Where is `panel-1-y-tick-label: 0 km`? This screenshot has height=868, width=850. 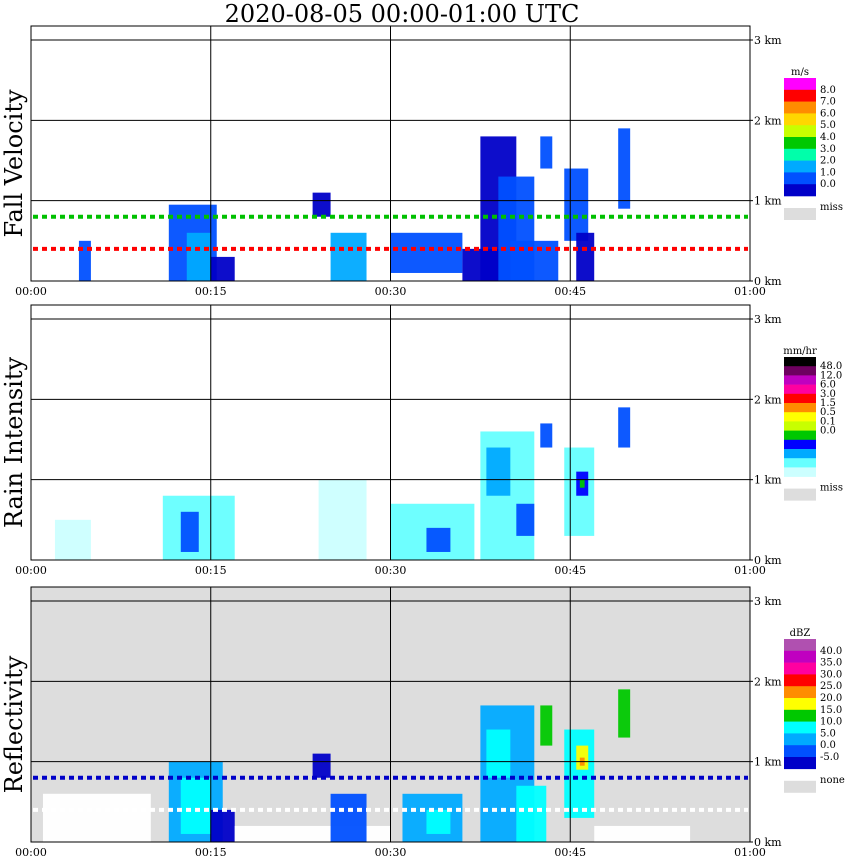
panel-1-y-tick-label: 0 km is located at coordinates (768, 281).